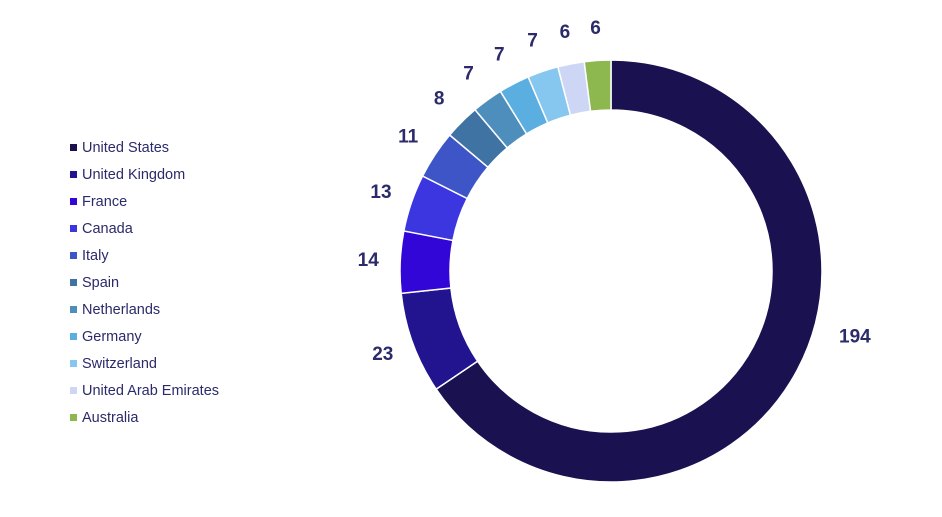 The width and height of the screenshot is (942, 517). I want to click on legend-label: United Kingdom, so click(134, 174).